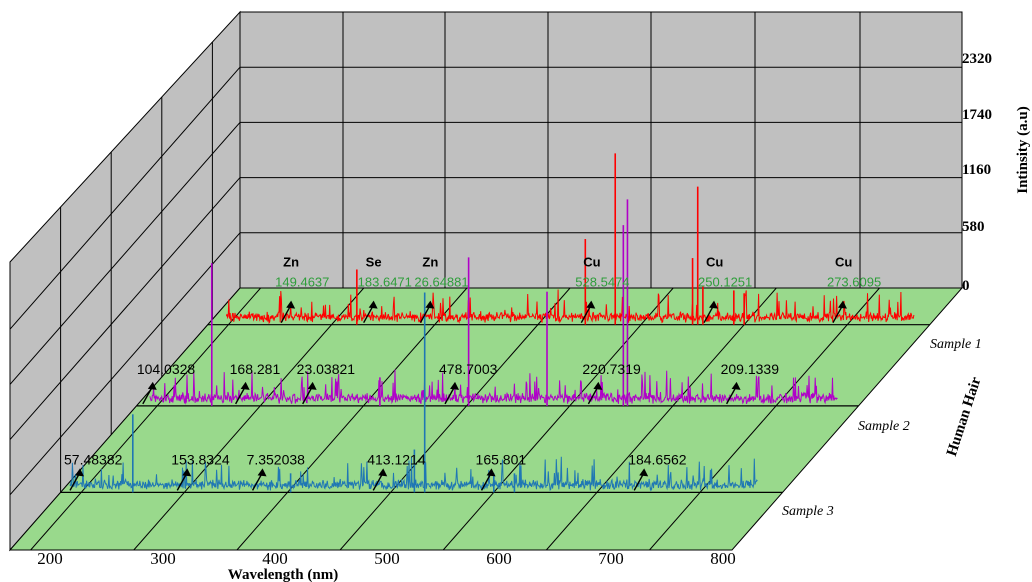 The image size is (1032, 582). What do you see at coordinates (200, 459) in the screenshot?
I see `annotation-value: 153.8324` at bounding box center [200, 459].